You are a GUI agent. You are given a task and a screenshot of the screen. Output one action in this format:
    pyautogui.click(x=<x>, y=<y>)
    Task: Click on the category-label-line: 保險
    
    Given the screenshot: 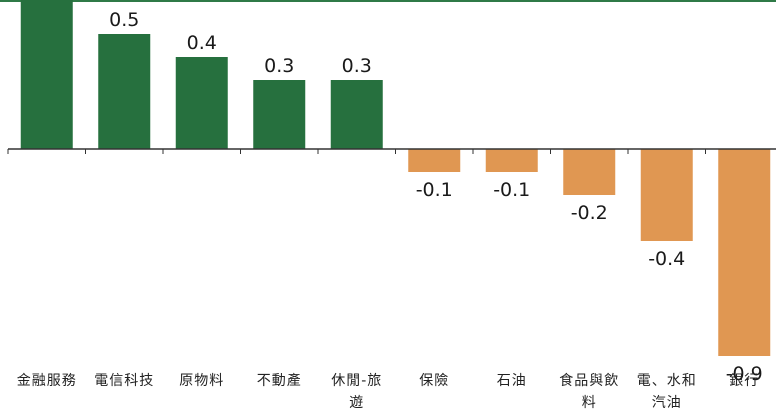 What is the action you would take?
    pyautogui.click(x=434, y=381)
    